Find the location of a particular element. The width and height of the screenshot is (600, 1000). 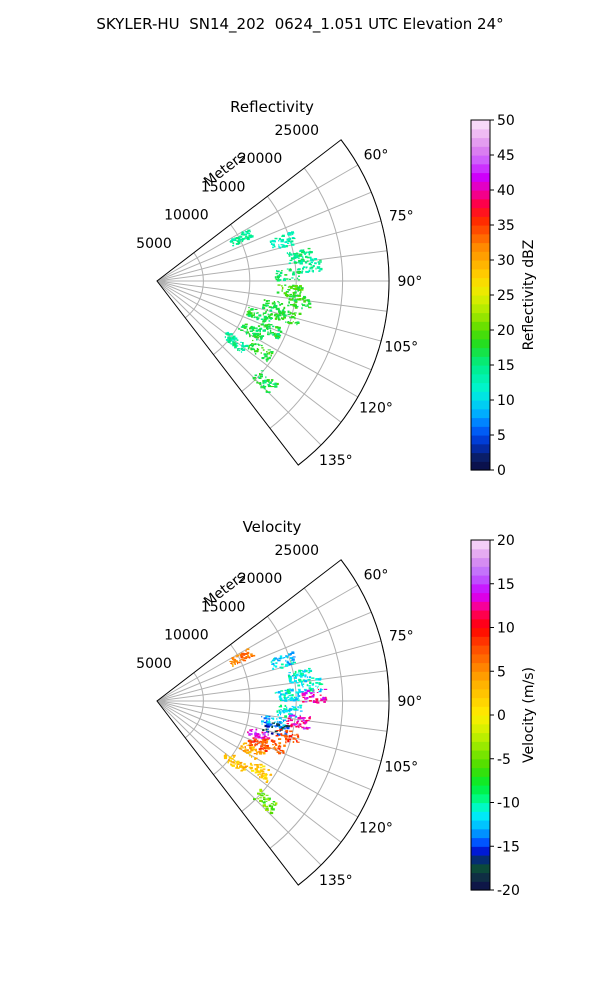

reflectivity-colorbar: 0 5 10 15 20 25 30 35 40 45 50 Reflectivity dBZ is located at coordinates (503, 296).